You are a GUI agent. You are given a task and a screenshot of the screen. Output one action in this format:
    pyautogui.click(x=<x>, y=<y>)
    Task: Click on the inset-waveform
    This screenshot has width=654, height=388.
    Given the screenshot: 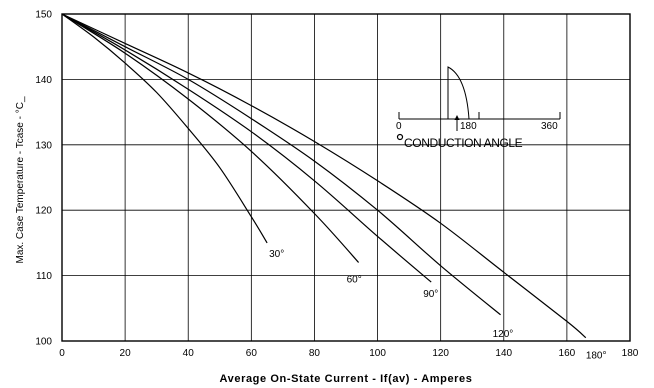 What is the action you would take?
    pyautogui.click(x=458, y=93)
    